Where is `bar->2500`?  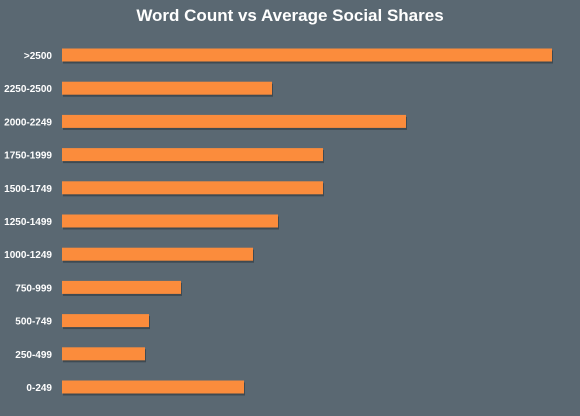
bar->2500 is located at coordinates (307, 55).